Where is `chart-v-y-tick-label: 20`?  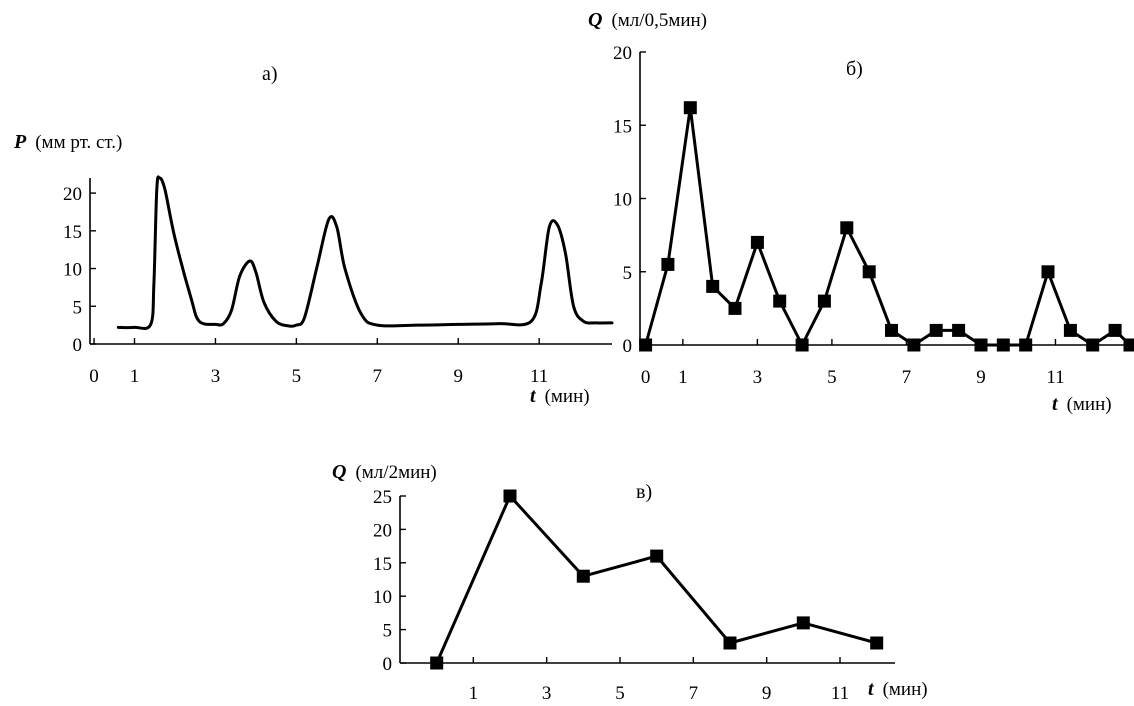 chart-v-y-tick-label: 20 is located at coordinates (382, 530).